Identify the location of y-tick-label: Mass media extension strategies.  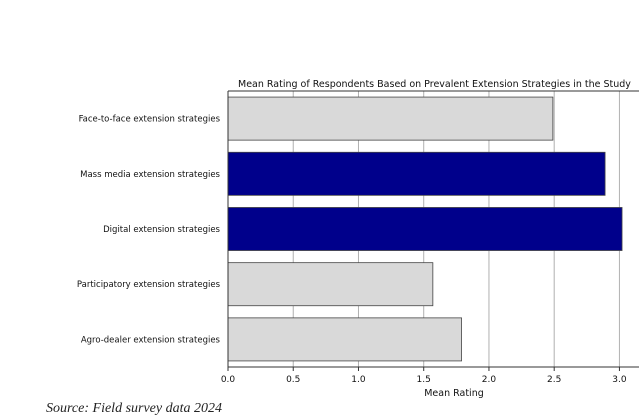
(150, 175).